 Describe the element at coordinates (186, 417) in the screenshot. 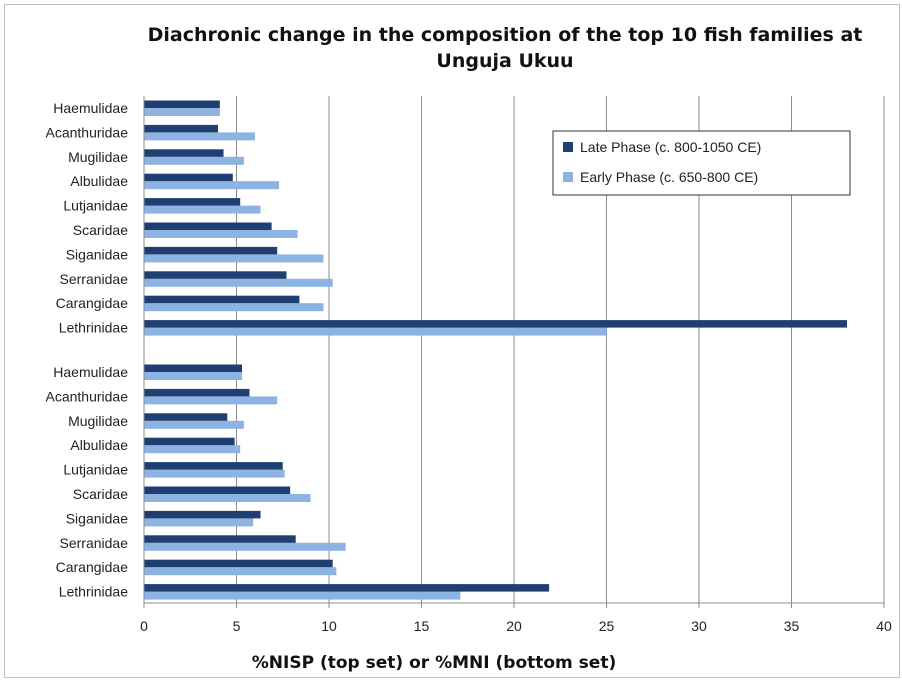

I see `bar-late-bottom-mugilidae` at that location.